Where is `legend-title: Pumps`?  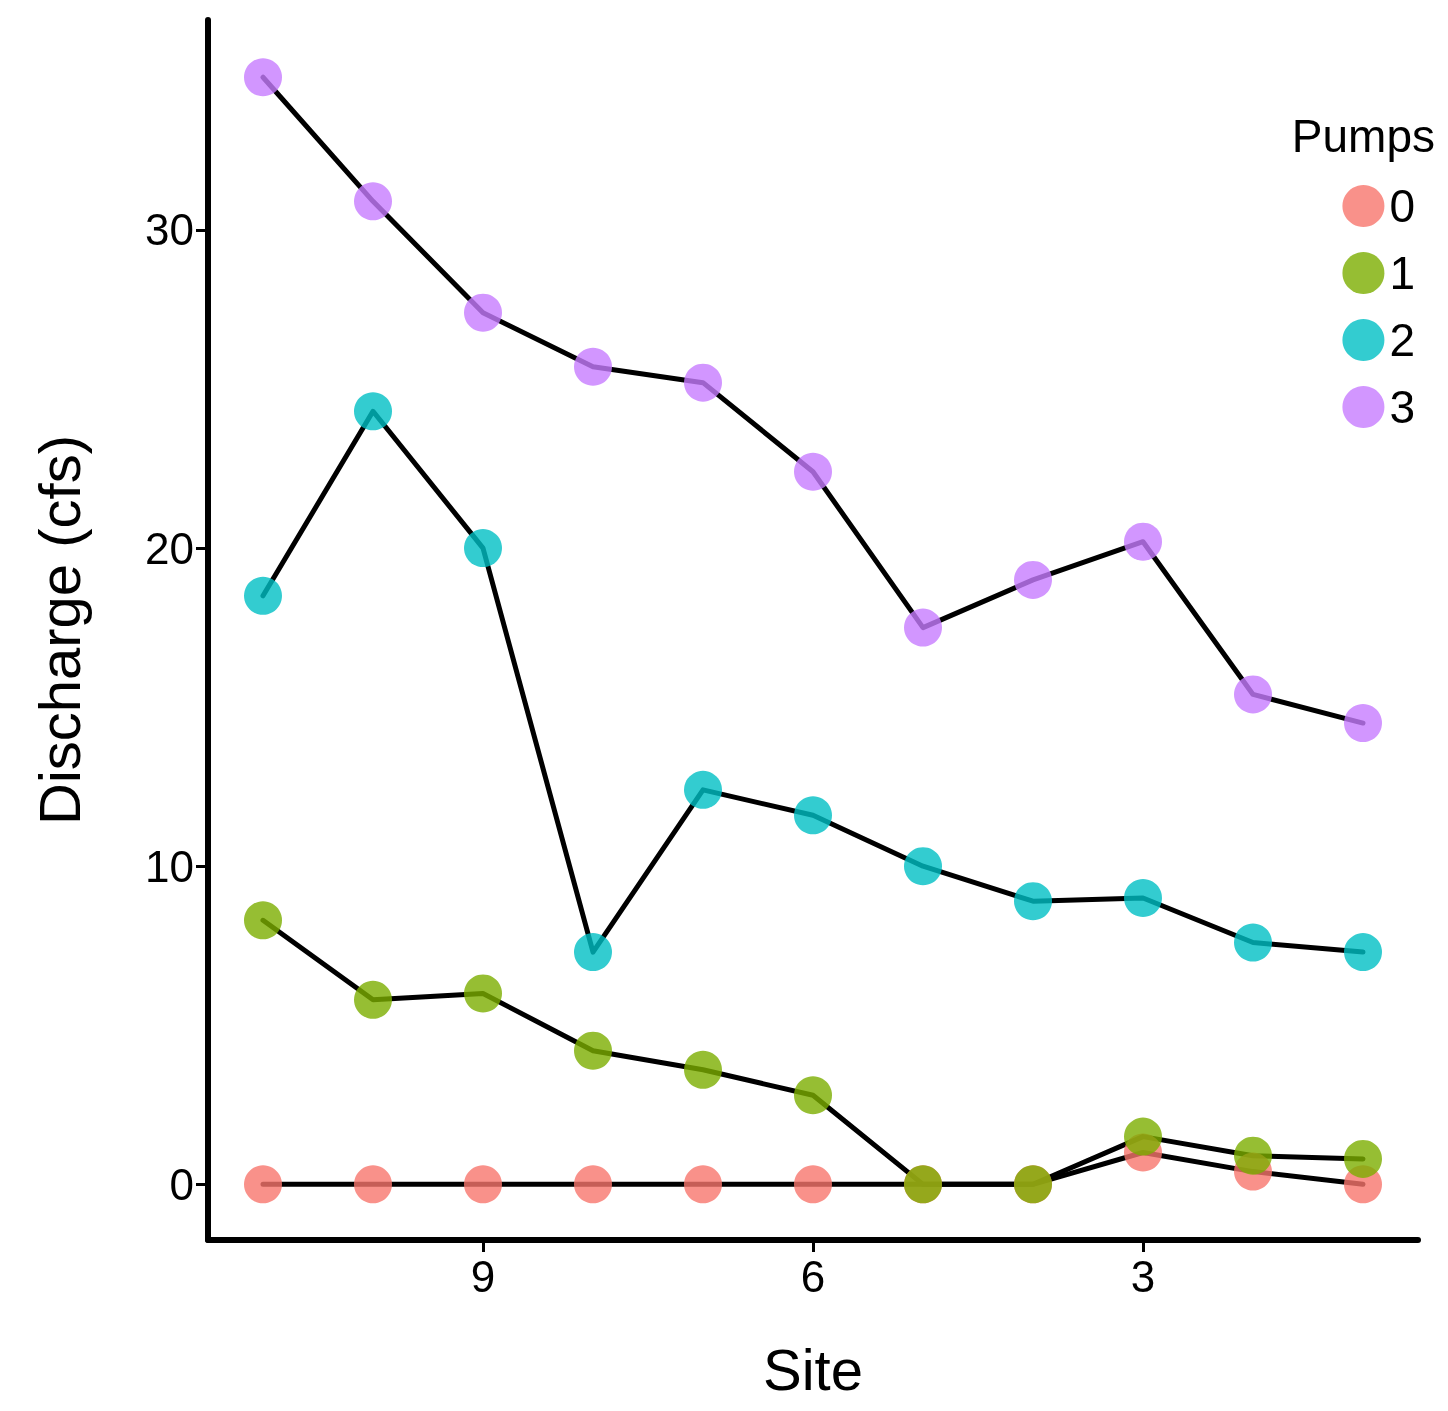
legend-title: Pumps is located at coordinates (1363, 136).